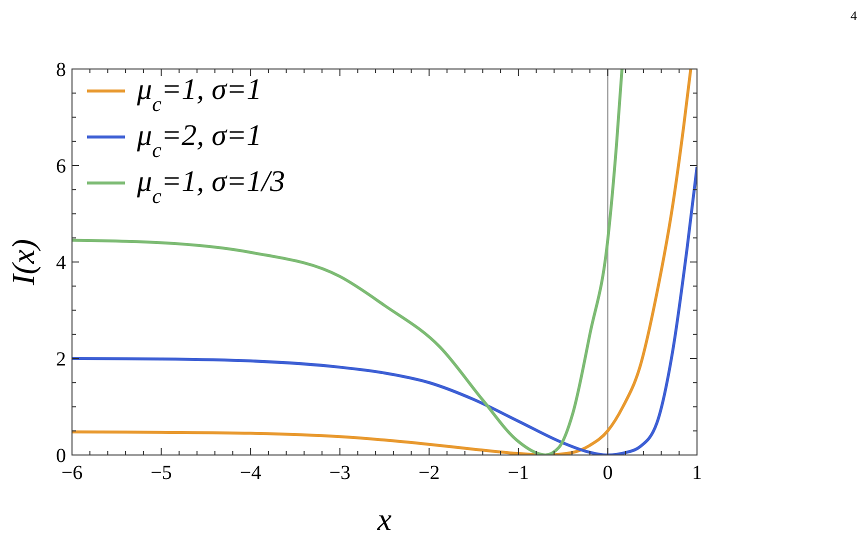 This screenshot has width=867, height=544. Describe the element at coordinates (61, 263) in the screenshot. I see `y-tick-label: 4` at that location.